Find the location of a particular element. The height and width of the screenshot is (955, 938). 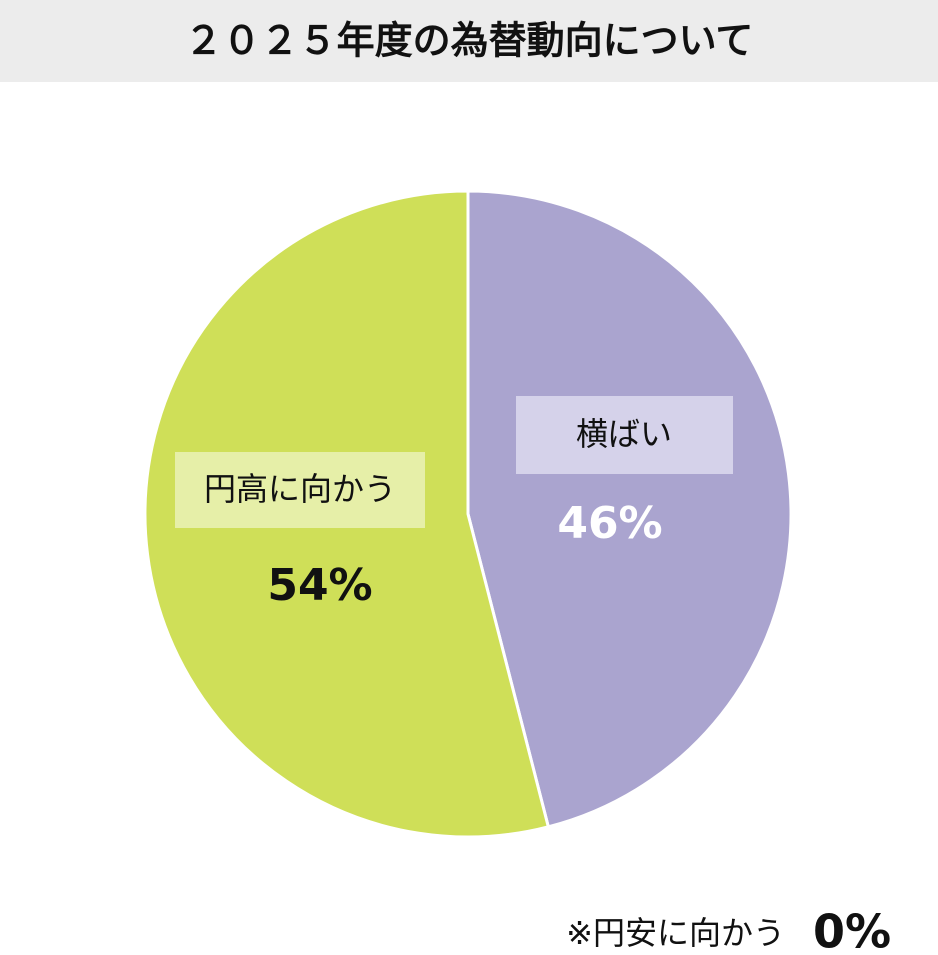

value-label: 54% is located at coordinates (319, 585).